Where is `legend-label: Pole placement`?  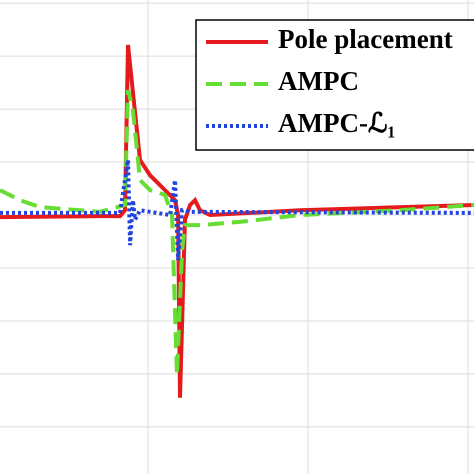 legend-label: Pole placement is located at coordinates (365, 39).